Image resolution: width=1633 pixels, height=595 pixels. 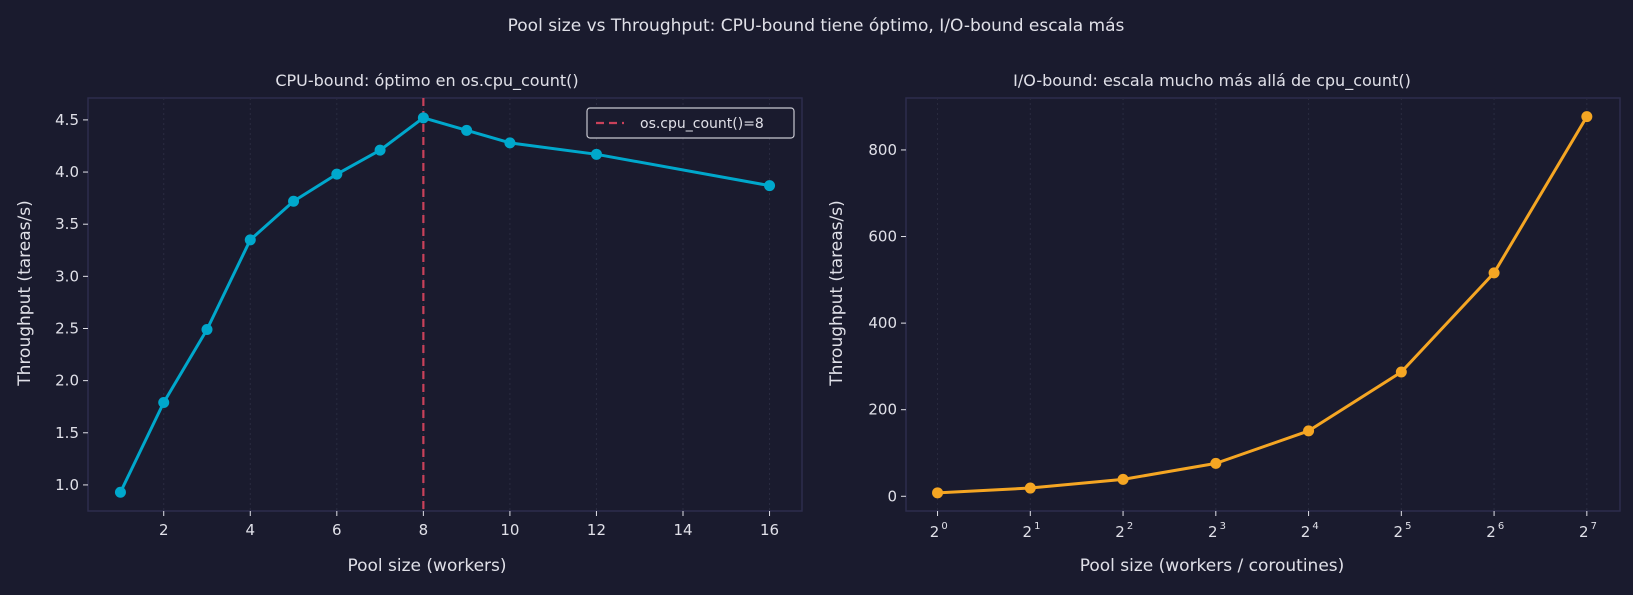 I want to click on left-x-tick-label: 14, so click(x=682, y=530).